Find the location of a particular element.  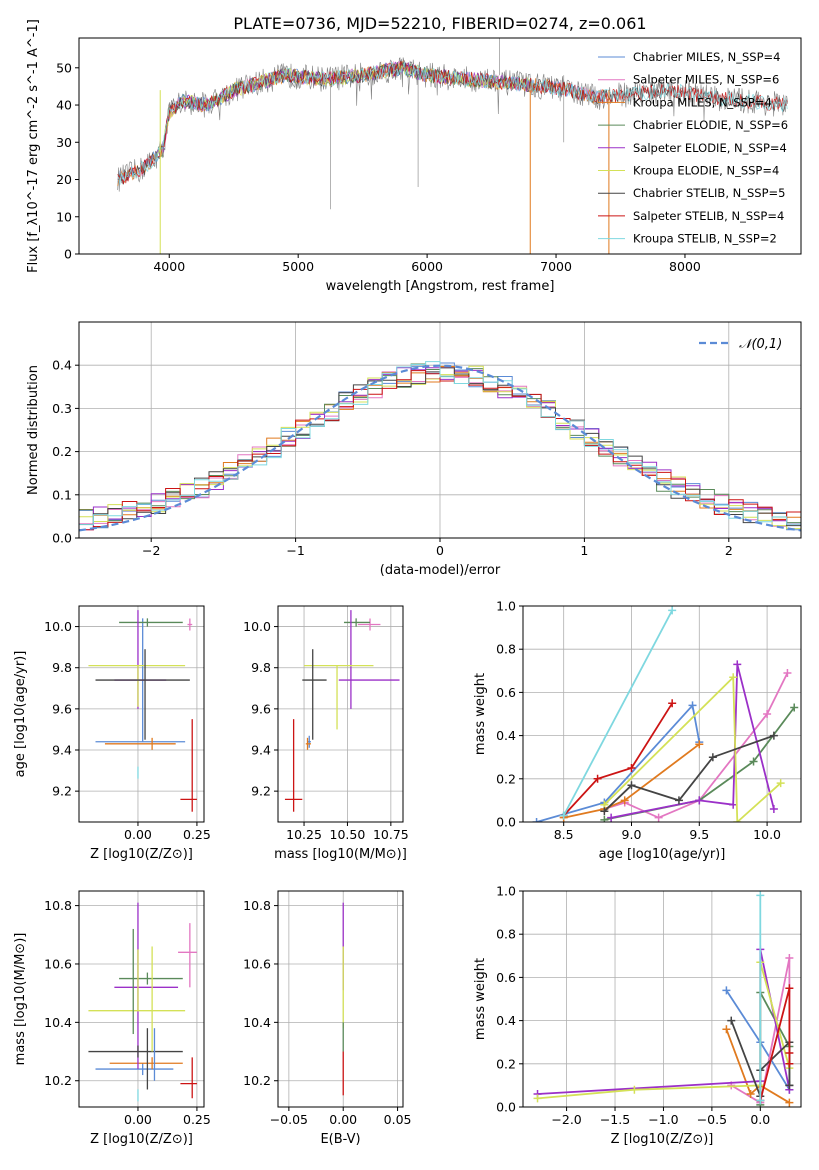

y-tick-label: 0.6 is located at coordinates (506, 692).